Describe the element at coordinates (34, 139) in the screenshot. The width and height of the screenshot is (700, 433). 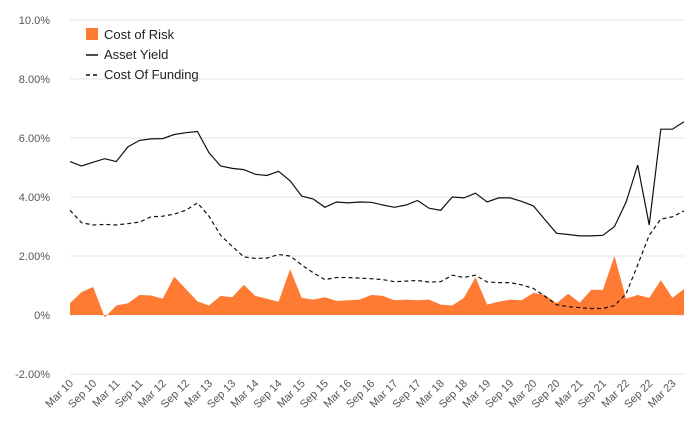
I see `y-tick-label: 6.00%` at that location.